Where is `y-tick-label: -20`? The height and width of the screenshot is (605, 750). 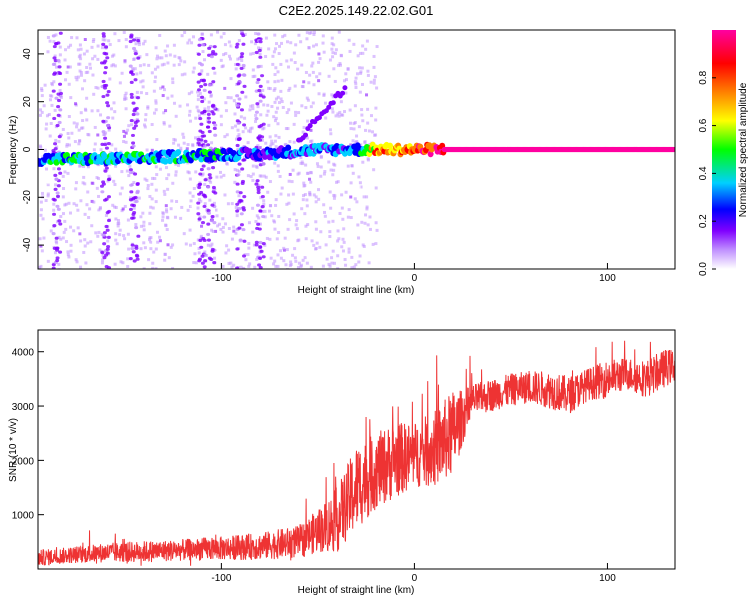 y-tick-label: -20 is located at coordinates (27, 197).